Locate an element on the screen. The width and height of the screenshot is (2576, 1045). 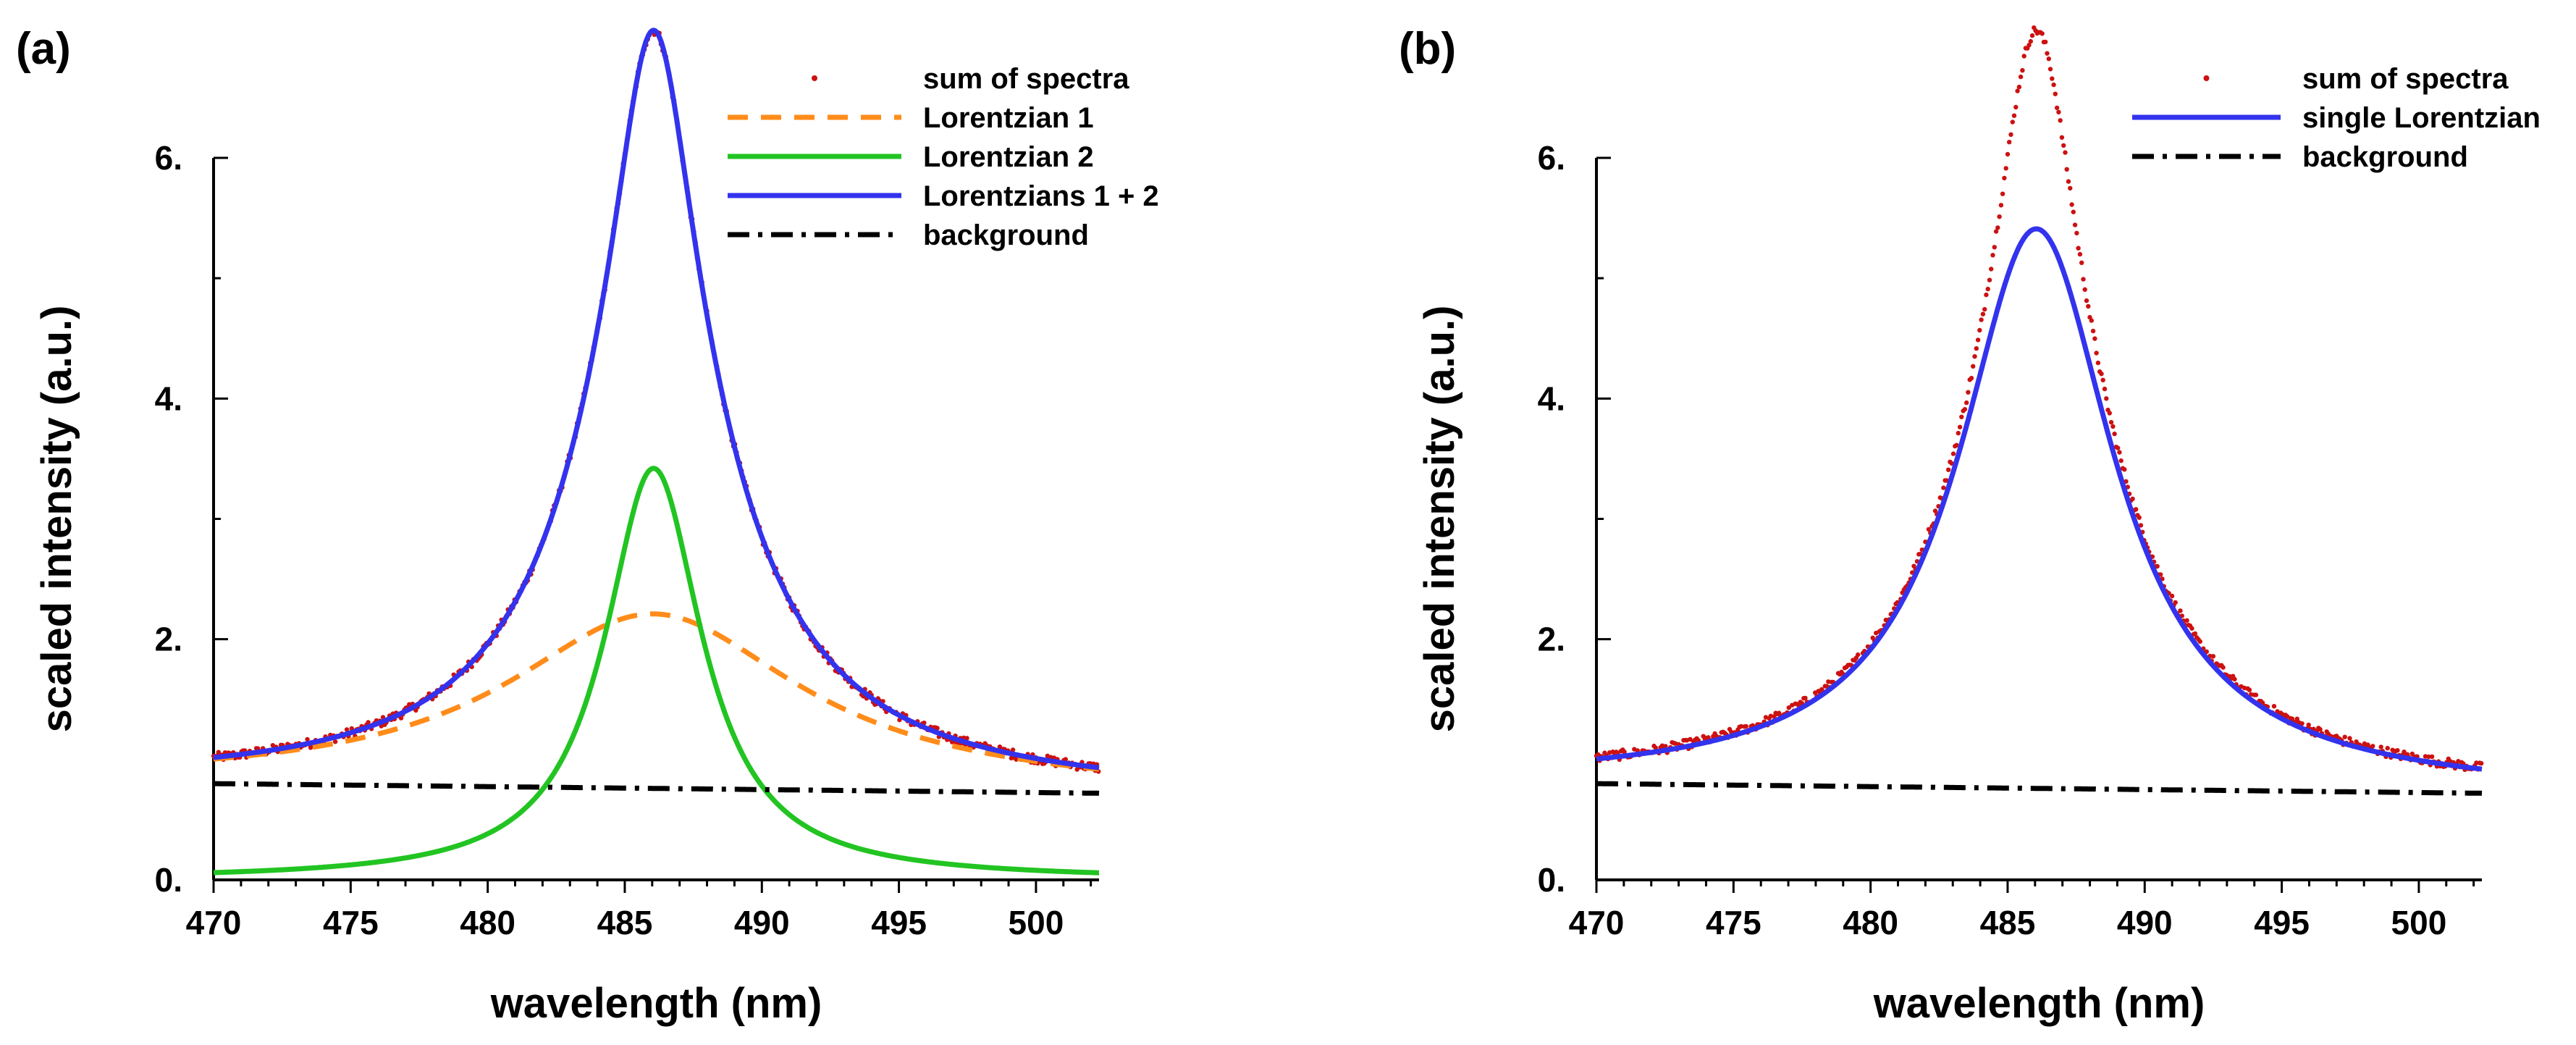
x-tick-label: 485 is located at coordinates (2008, 922).